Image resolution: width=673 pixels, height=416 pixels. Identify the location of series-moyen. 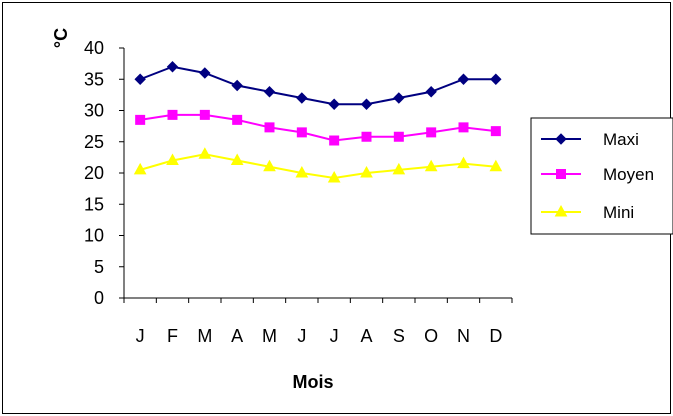
(318, 127).